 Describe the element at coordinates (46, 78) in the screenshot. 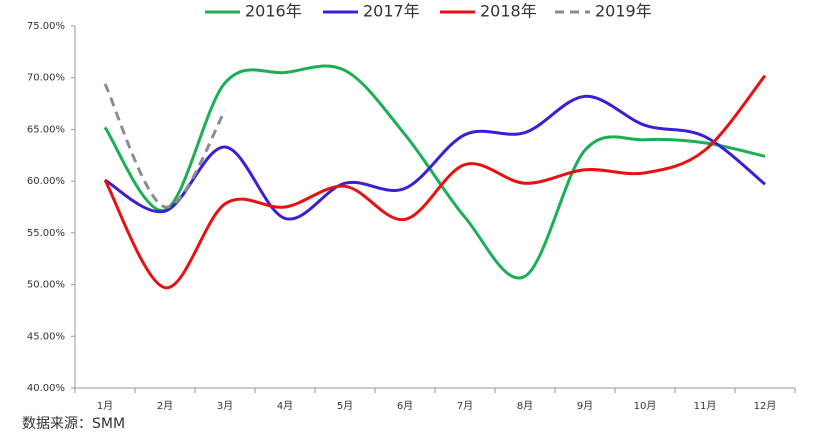

I see `y-tick-label: 70.00%` at that location.